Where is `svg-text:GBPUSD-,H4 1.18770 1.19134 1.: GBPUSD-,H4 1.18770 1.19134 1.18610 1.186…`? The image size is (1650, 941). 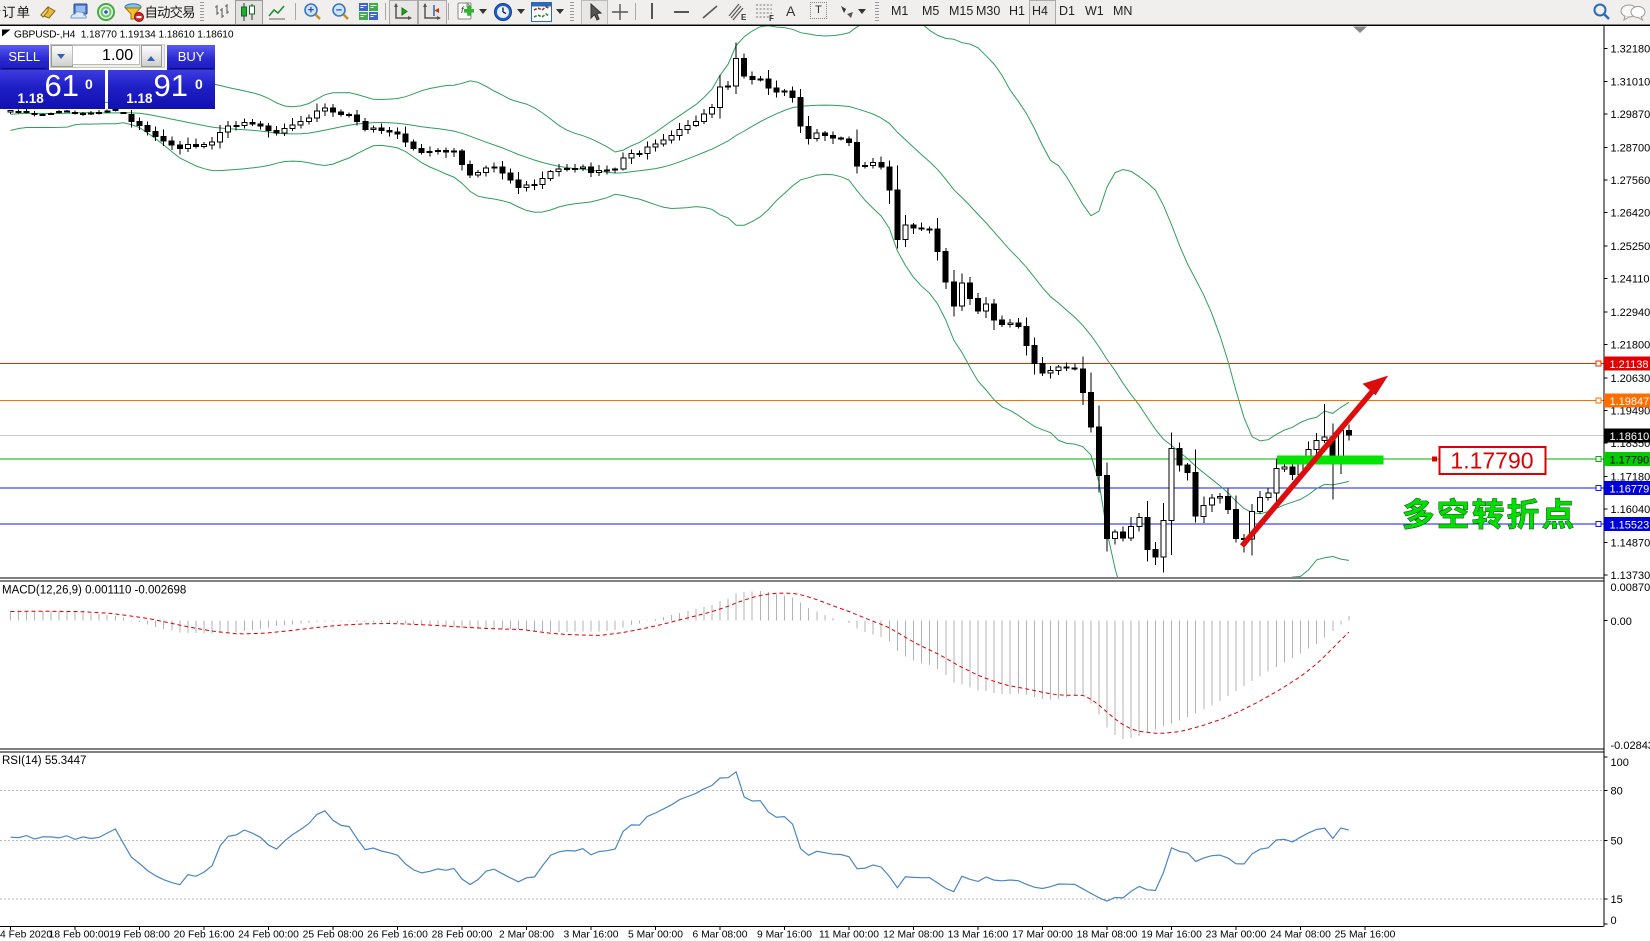 svg-text:GBPUSD-,H4 1.18770 1.19134 1.: GBPUSD-,H4 1.18770 1.19134 1.18610 1.186… is located at coordinates (124, 35).